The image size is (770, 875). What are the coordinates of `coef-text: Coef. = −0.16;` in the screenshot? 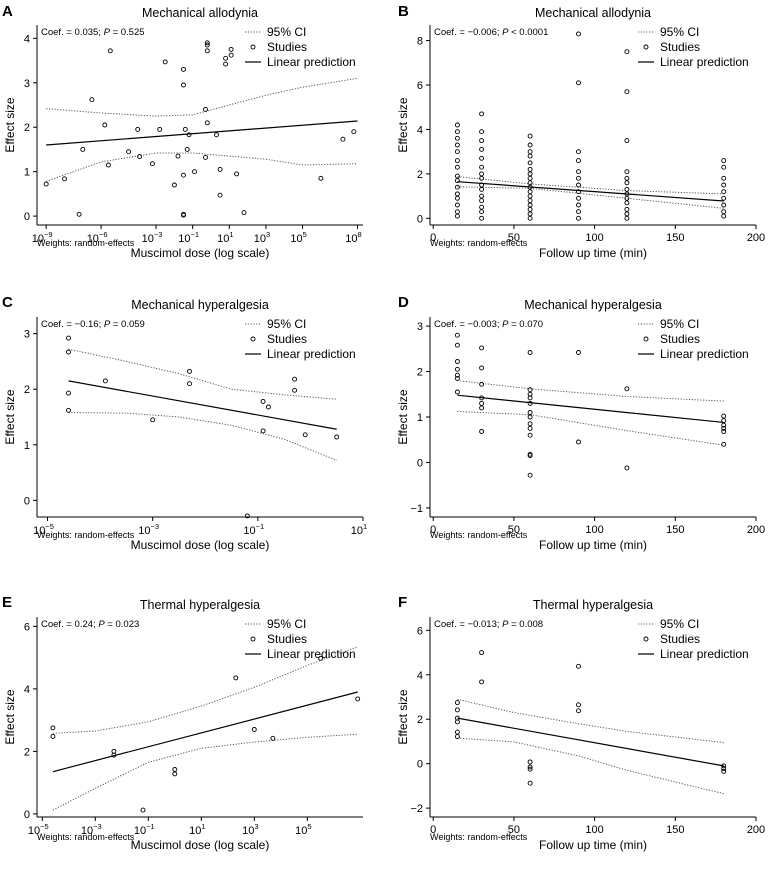 It's located at (72, 324).